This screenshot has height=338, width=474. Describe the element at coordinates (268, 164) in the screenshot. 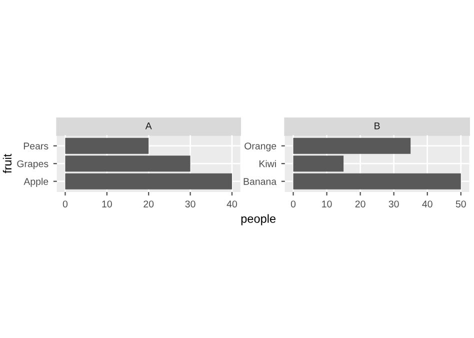

I see `y-tick-label: Kiwi` at that location.